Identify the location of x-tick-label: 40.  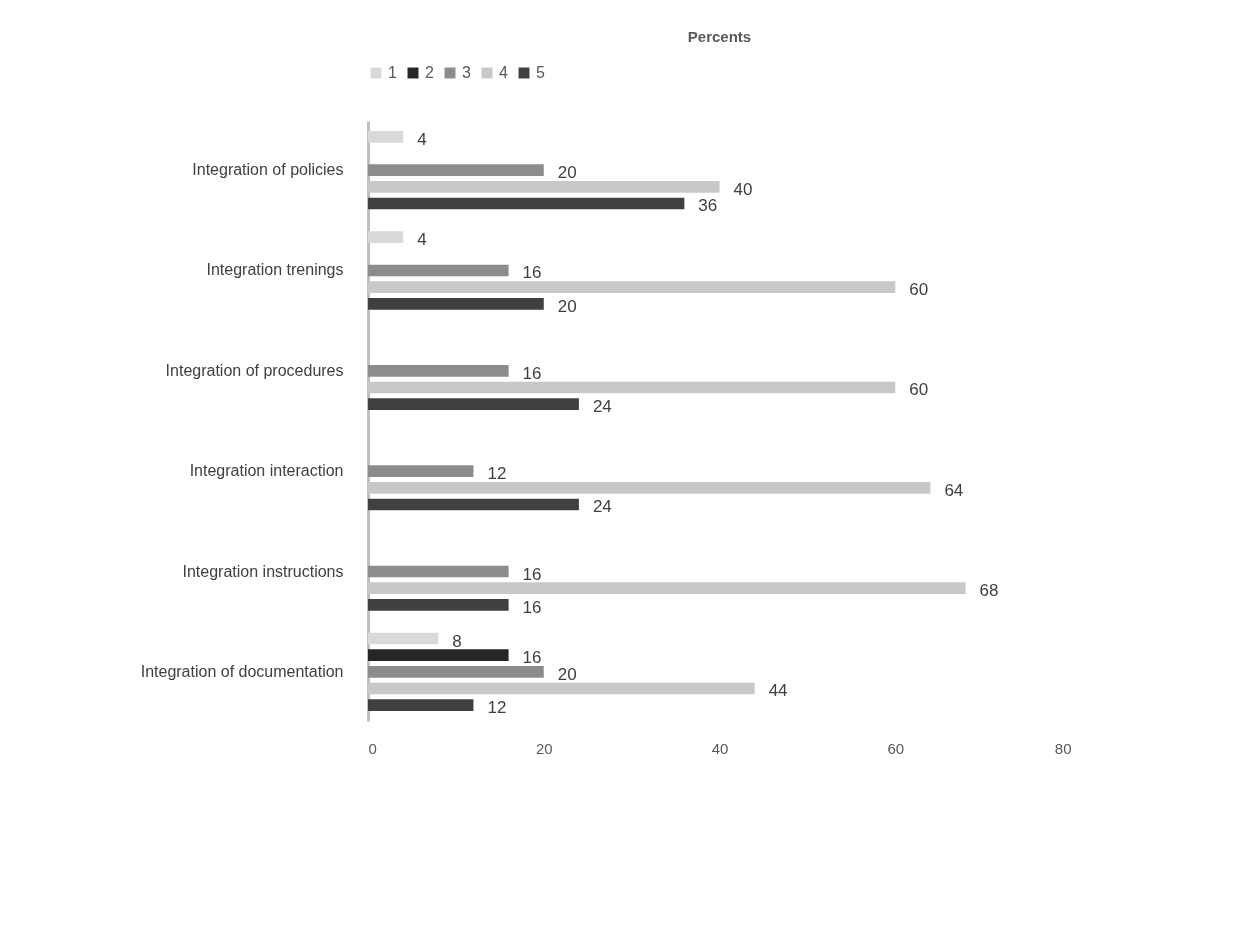
(720, 748).